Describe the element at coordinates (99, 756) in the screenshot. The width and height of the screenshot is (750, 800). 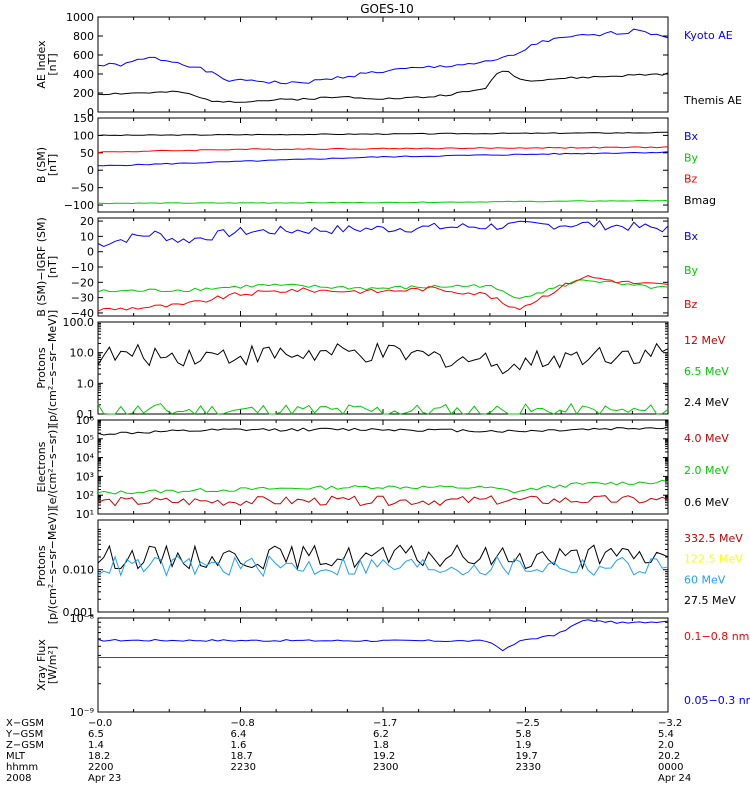
I see `footer-cell: 18.2` at that location.